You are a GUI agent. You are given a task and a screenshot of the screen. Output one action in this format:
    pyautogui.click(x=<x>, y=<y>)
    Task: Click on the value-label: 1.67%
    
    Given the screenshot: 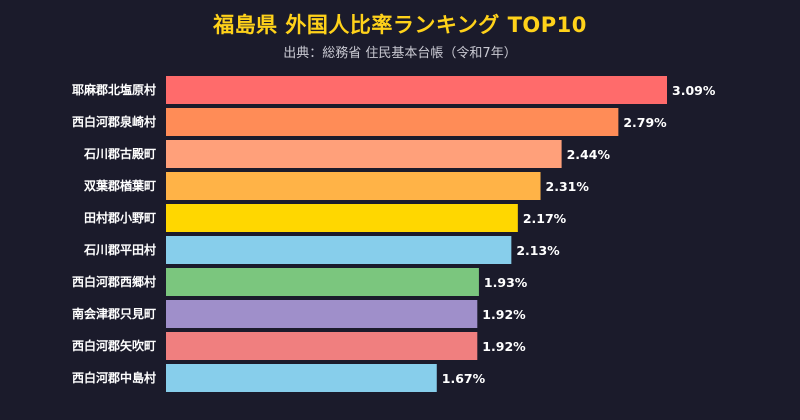 What is the action you would take?
    pyautogui.click(x=464, y=378)
    